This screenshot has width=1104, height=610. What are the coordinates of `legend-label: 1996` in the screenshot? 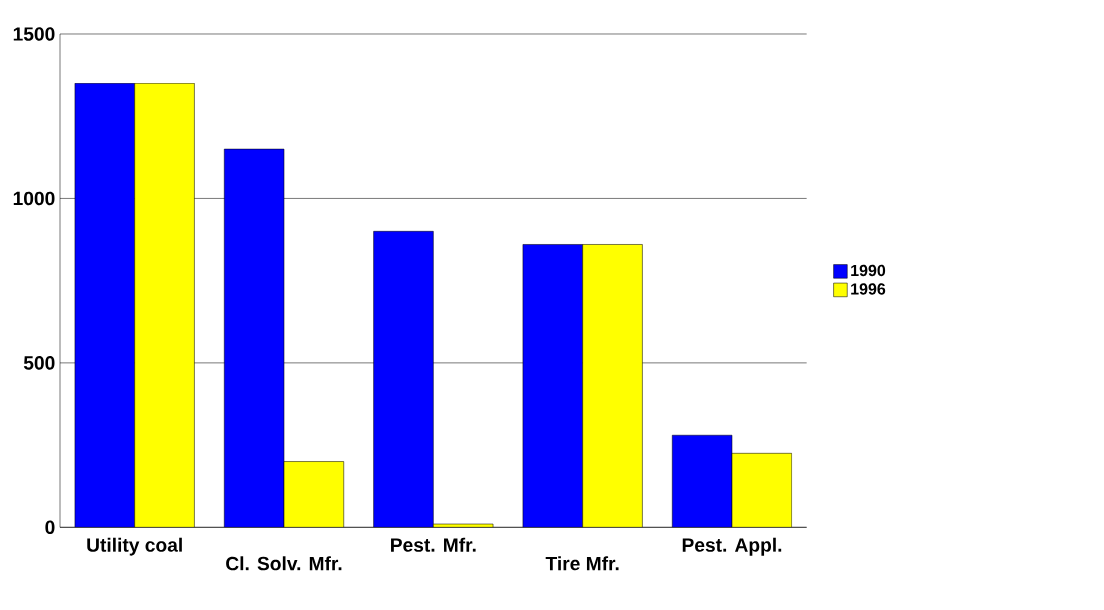 It's located at (868, 289).